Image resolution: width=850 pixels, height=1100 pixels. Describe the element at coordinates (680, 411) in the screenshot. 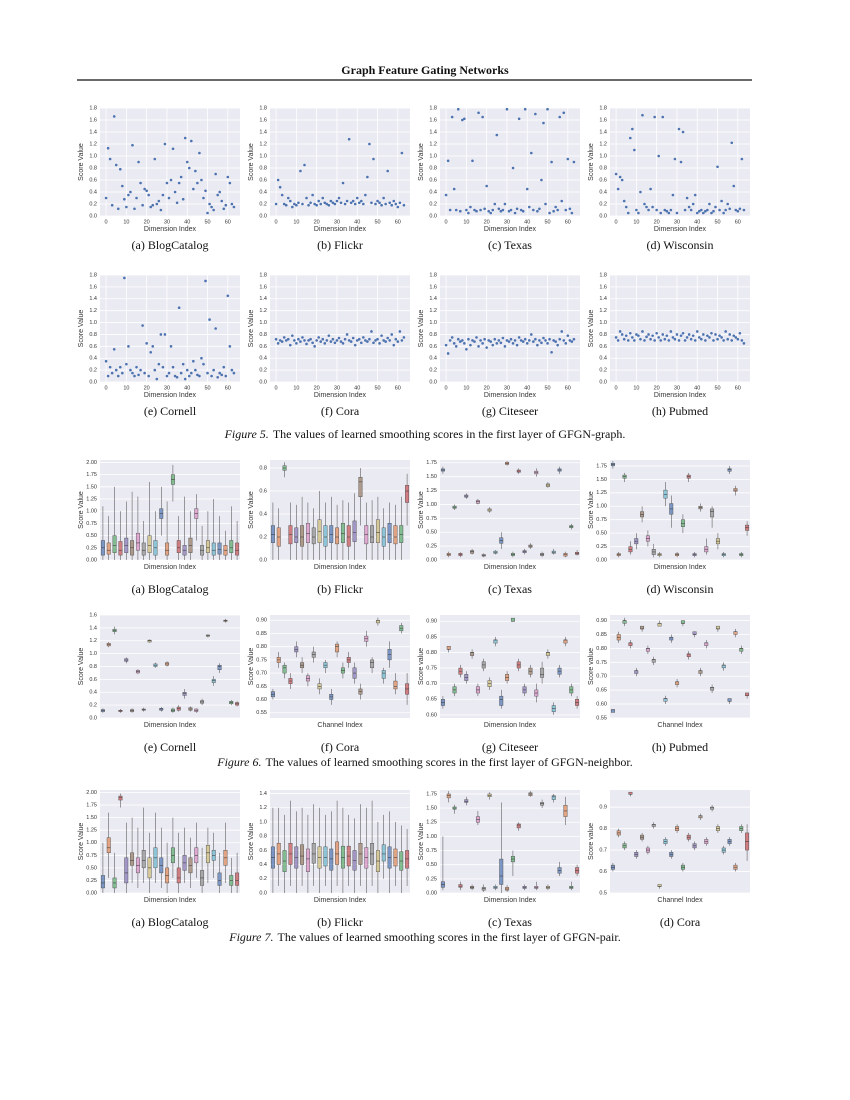

I see `panel-caption: (h) Pubmed` at that location.